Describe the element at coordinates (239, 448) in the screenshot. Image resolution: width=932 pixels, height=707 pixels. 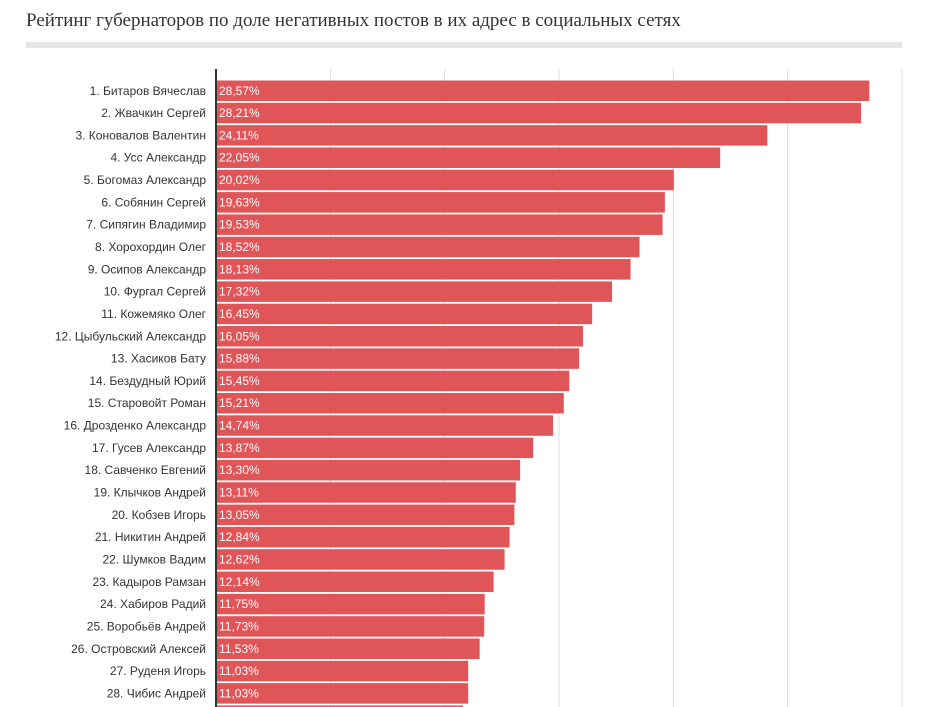
I see `data-label: 13,87%` at that location.